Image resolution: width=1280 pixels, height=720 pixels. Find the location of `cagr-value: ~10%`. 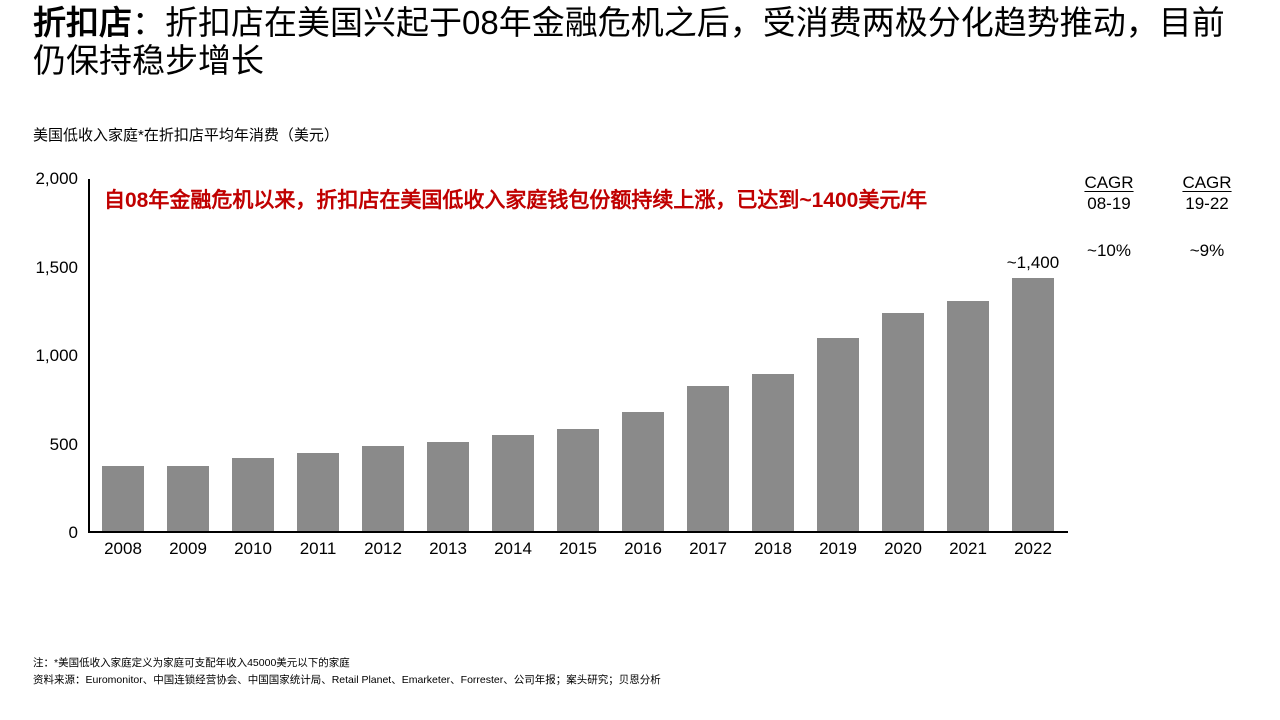

cagr-value: ~10% is located at coordinates (1109, 250).